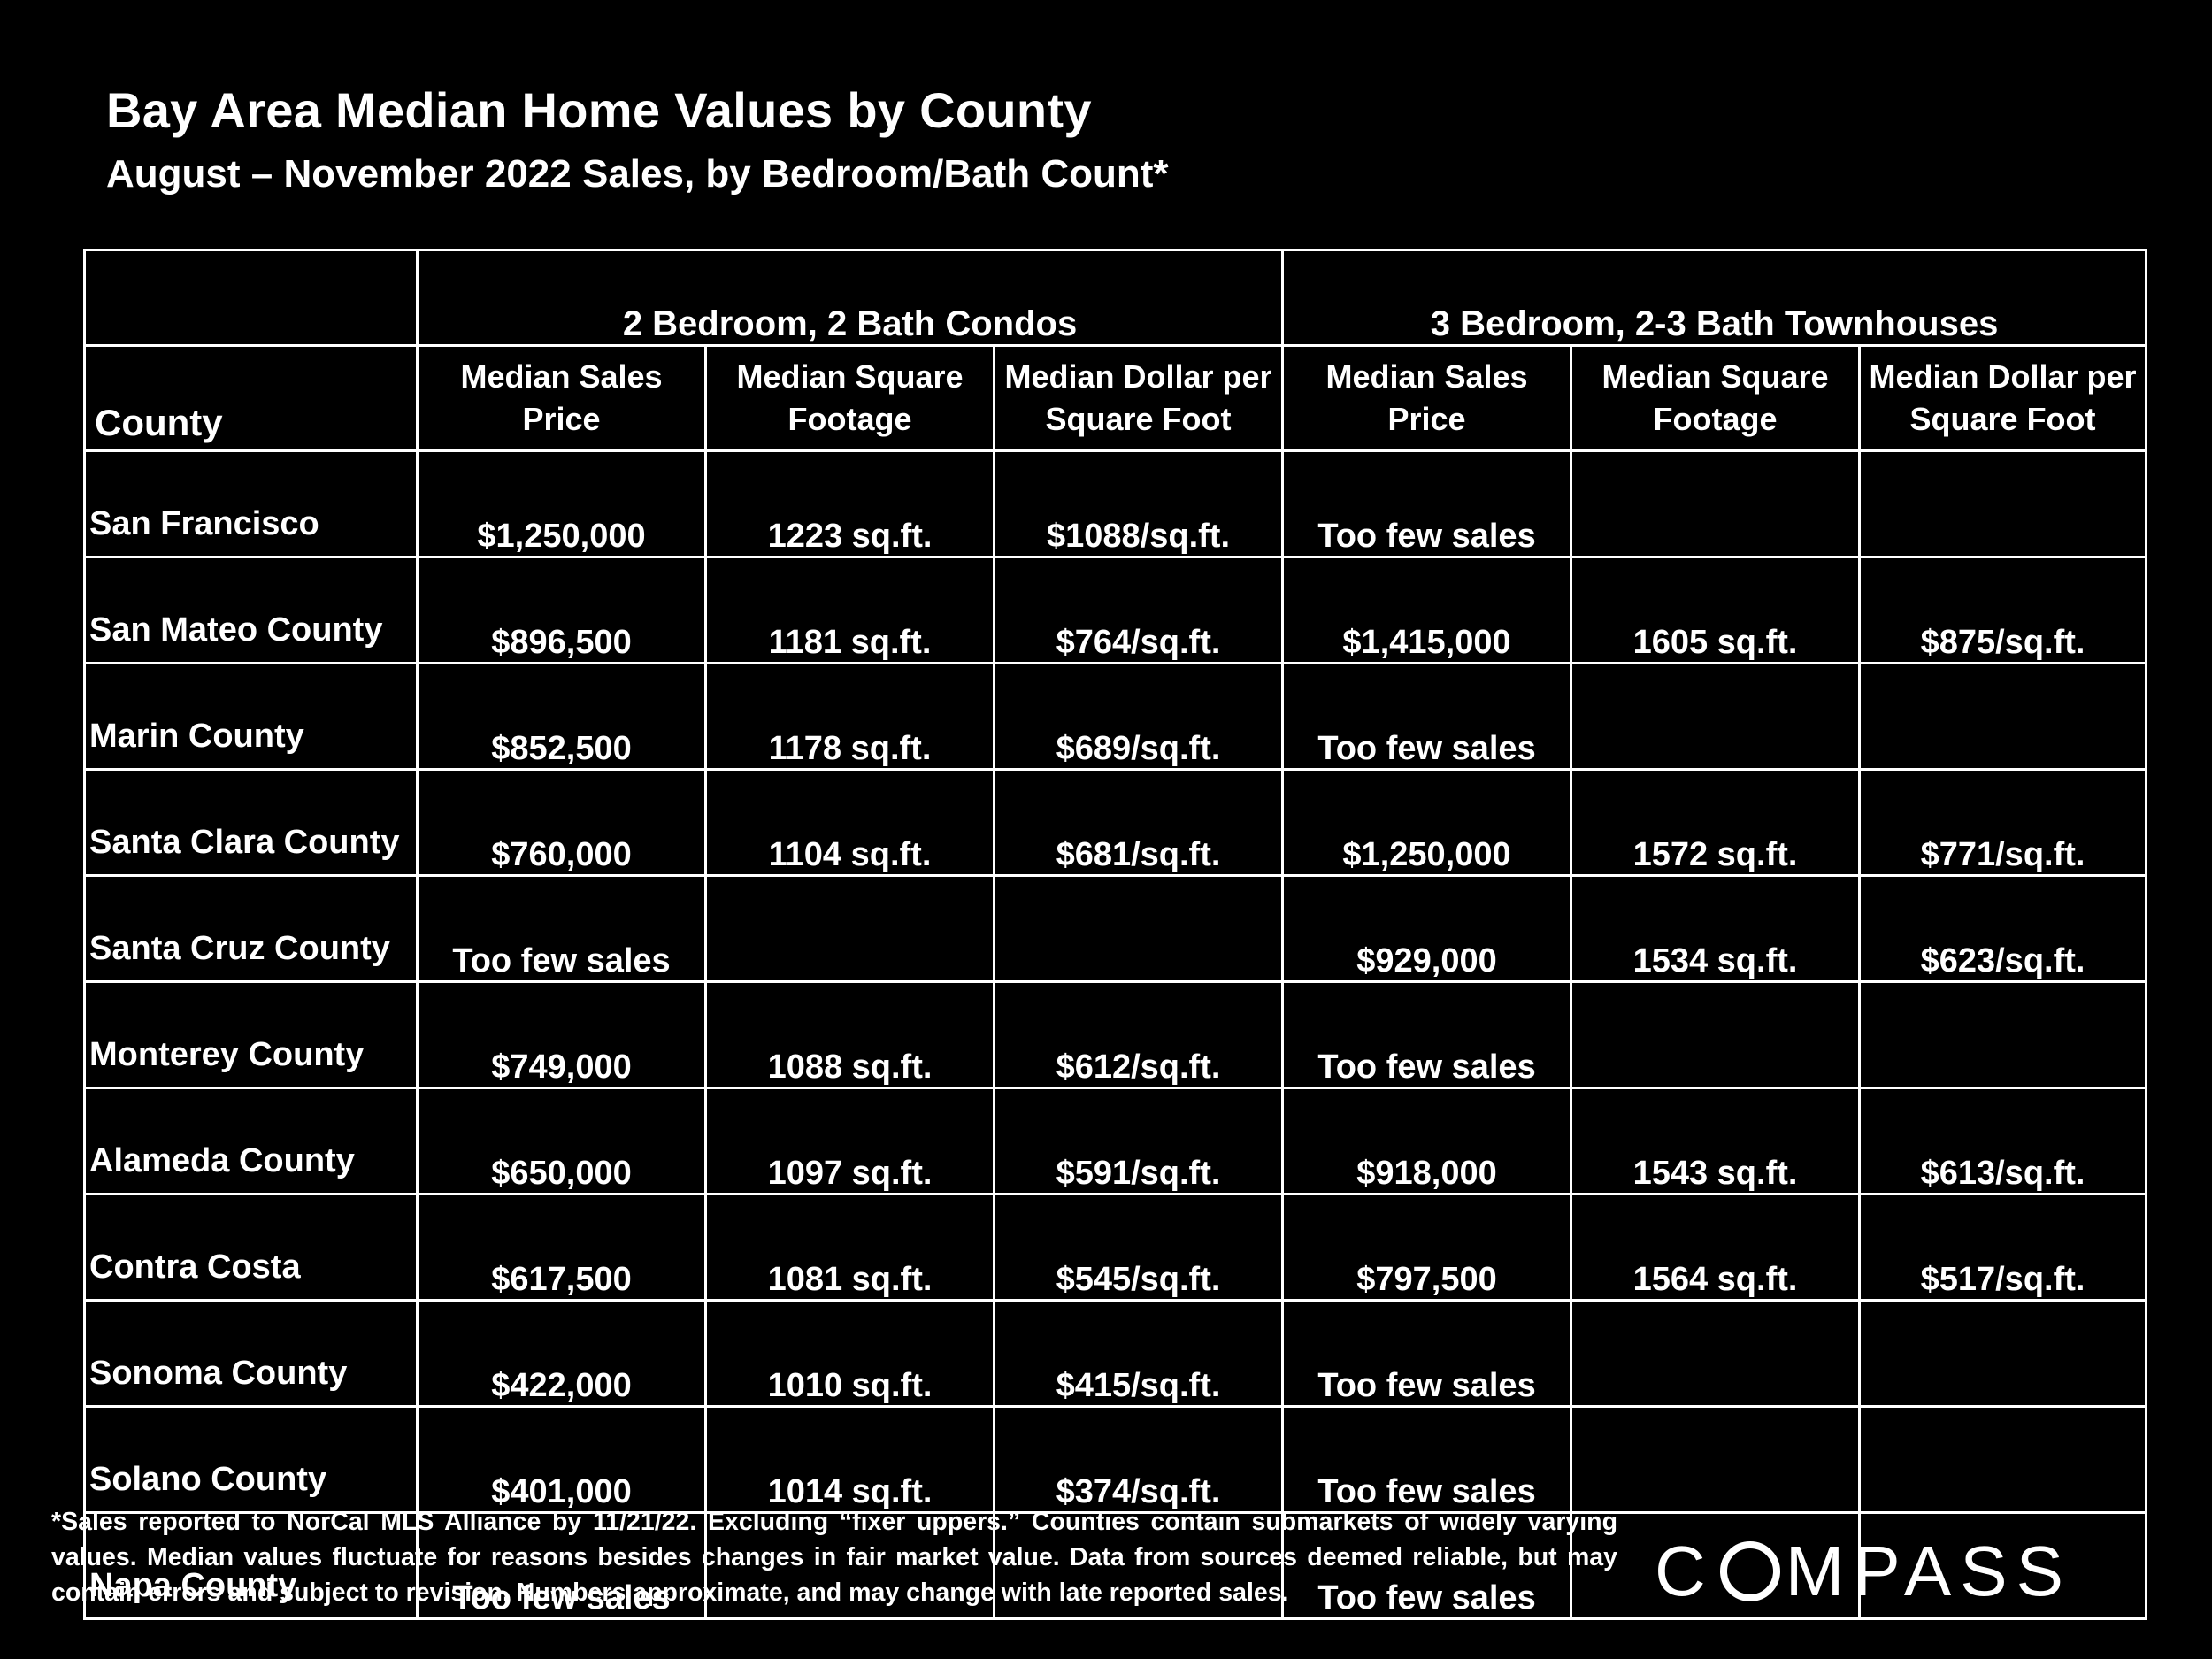  I want to click on cell-condo-price: $650,000, so click(561, 1141).